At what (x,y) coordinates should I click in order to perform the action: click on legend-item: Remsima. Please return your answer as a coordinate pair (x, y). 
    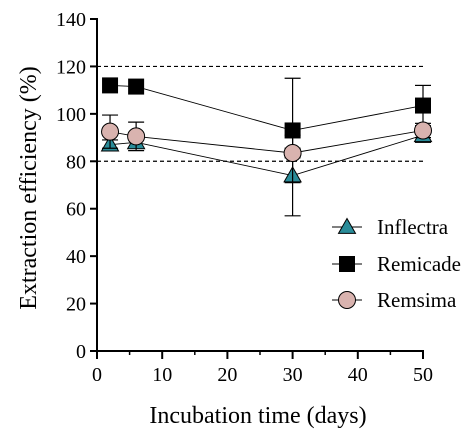
    Looking at the image, I should click on (394, 300).